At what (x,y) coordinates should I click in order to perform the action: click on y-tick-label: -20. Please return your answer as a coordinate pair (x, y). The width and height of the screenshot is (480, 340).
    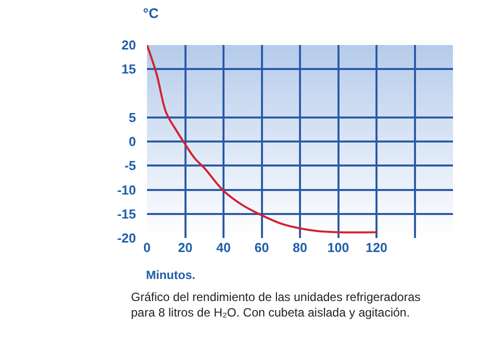
    Looking at the image, I should click on (126, 238).